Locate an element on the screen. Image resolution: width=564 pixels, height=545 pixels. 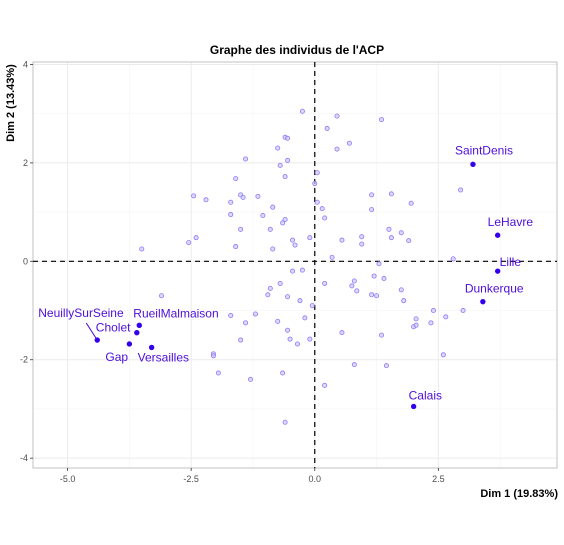
x-axis-label: Dim 1 (19.83%) is located at coordinates (519, 494).